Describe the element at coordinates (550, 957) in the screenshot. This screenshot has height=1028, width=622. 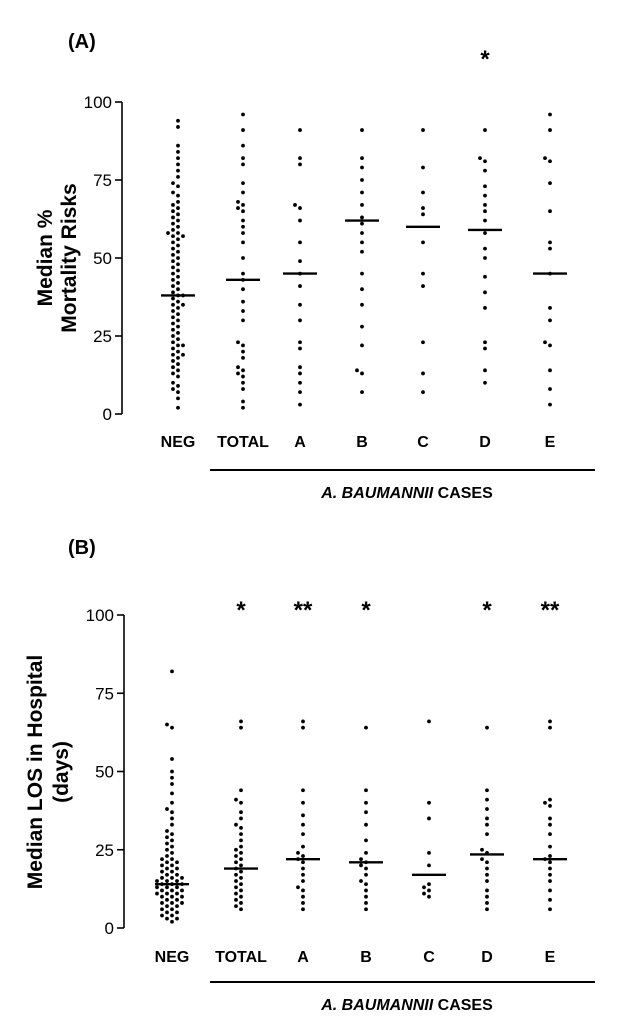
I see `panel-b-category-e: E` at that location.